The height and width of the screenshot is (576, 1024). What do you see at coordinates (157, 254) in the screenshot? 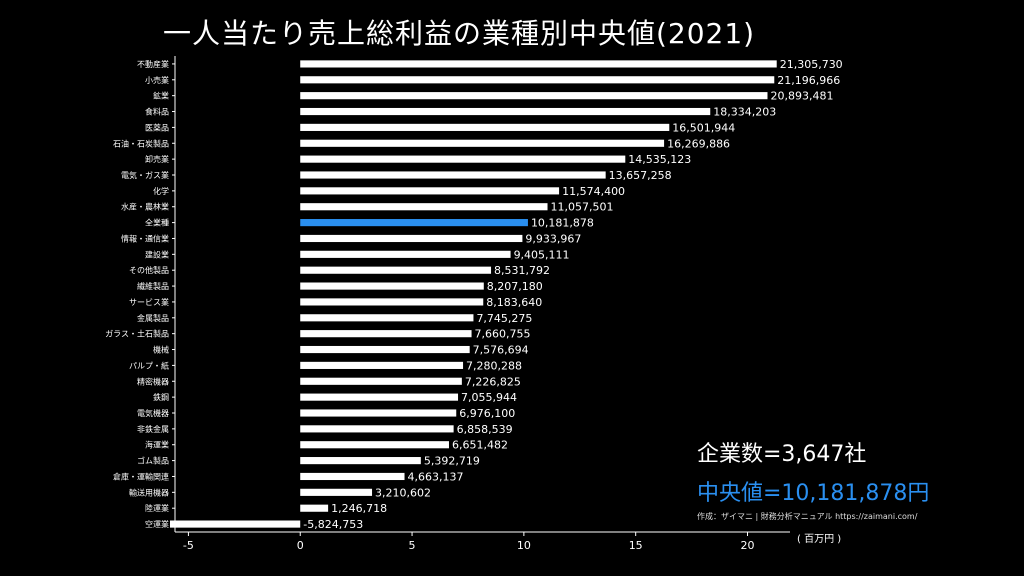
I see `category-label-12: 建設業` at bounding box center [157, 254].